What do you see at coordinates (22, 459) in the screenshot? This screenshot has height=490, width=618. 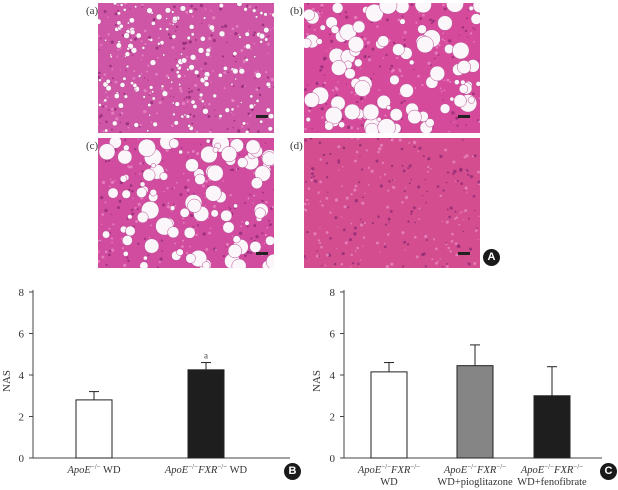 I see `y-tick-label: 0` at bounding box center [22, 459].